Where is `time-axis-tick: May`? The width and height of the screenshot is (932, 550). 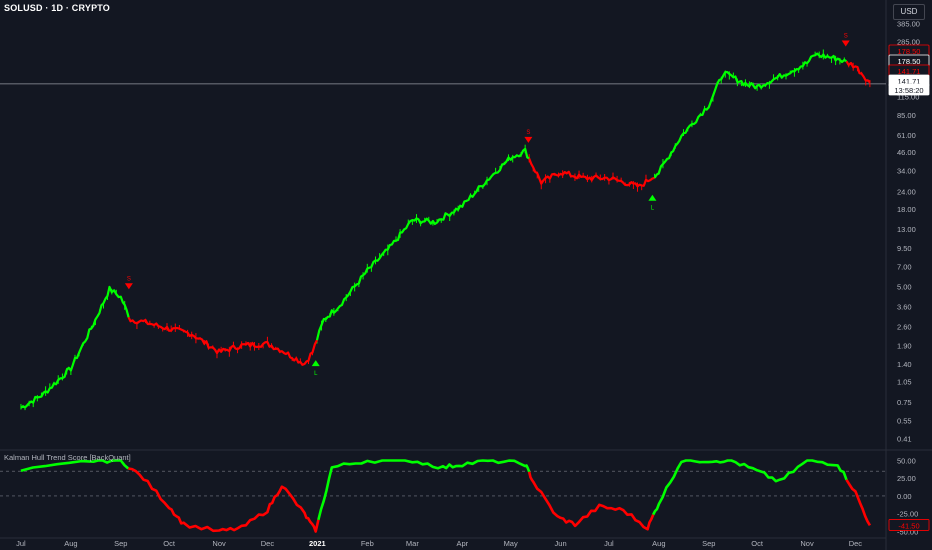 time-axis-tick: May is located at coordinates (511, 543).